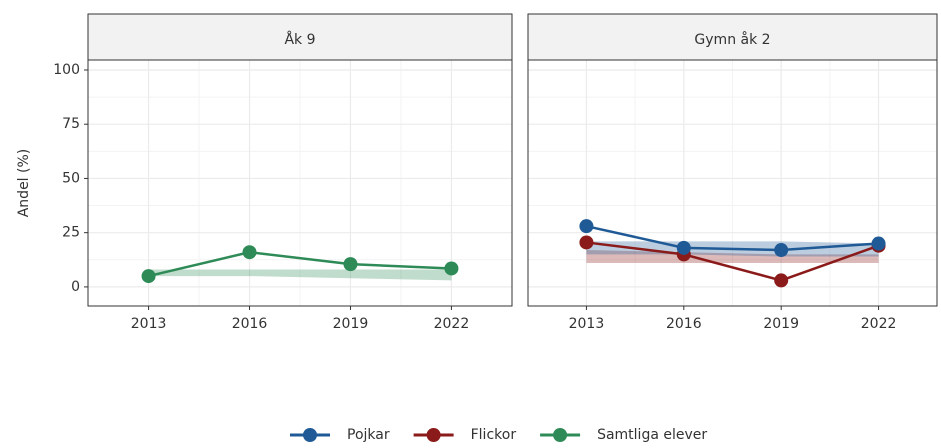  I want to click on y-tick-label: 50, so click(71, 178).